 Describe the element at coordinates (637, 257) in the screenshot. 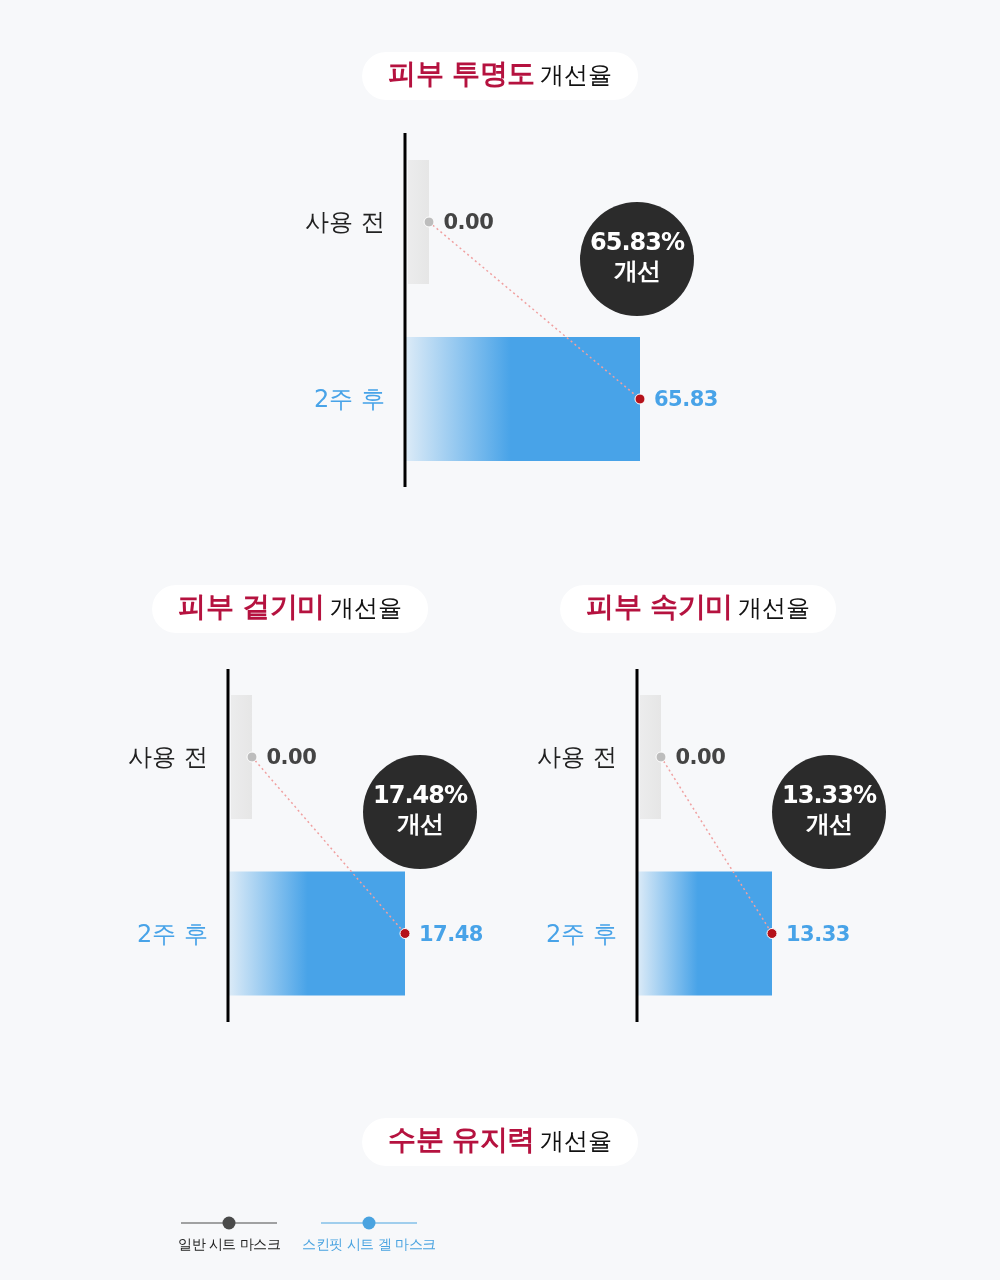

I see `annotation: 65.83% 개선` at that location.